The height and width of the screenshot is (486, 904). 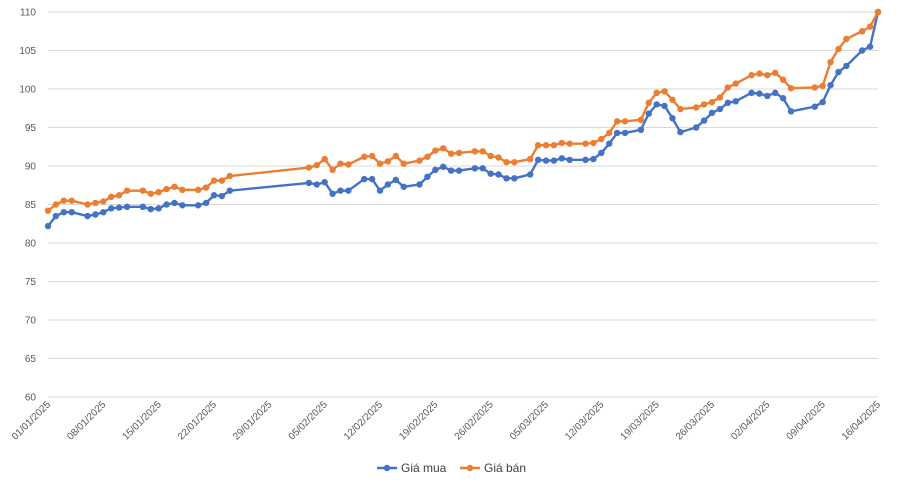 What do you see at coordinates (750, 420) in the screenshot?
I see `x-tick-label: 02/04/2025` at bounding box center [750, 420].